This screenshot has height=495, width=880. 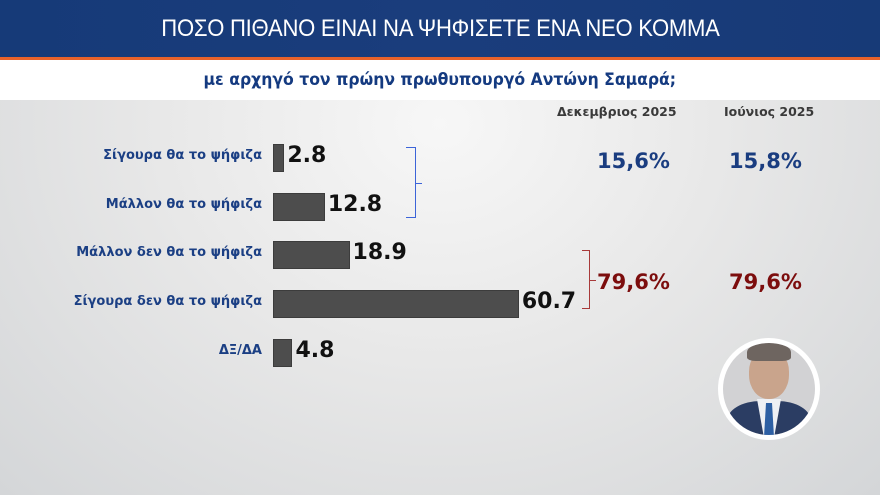 I want to click on bar-value-label: 12.8, so click(x=355, y=204).